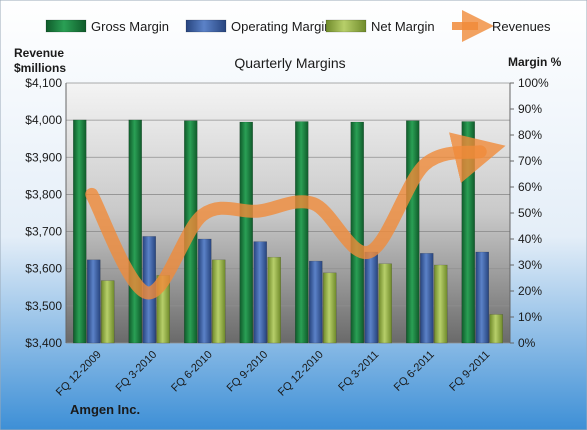 Image resolution: width=587 pixels, height=430 pixels. I want to click on right-tick-label: 60%, so click(530, 187).